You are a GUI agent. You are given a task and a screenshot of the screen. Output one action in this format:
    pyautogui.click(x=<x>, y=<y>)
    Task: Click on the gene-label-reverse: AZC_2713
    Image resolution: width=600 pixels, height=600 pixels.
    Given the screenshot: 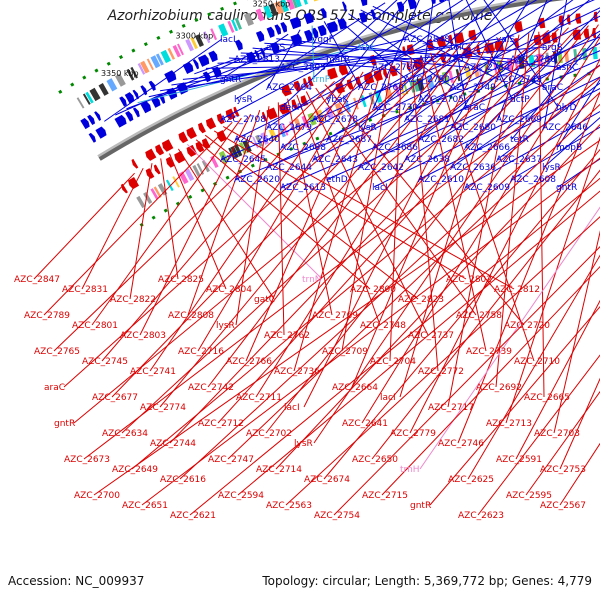 What is the action you would take?
    pyautogui.click(x=509, y=424)
    